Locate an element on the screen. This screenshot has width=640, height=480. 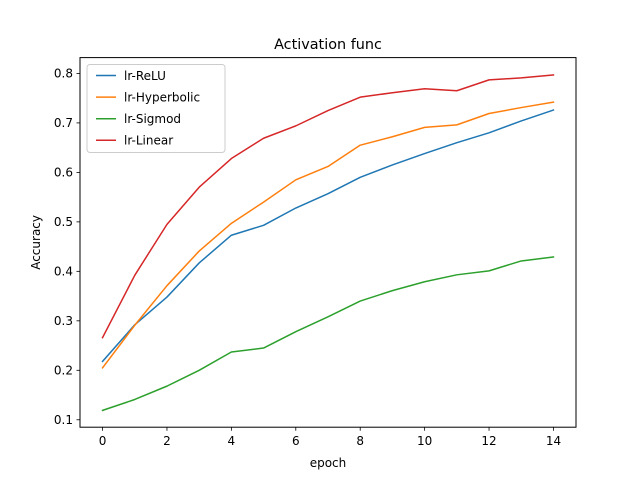
y-axis-label: Accuracy is located at coordinates (36, 242).